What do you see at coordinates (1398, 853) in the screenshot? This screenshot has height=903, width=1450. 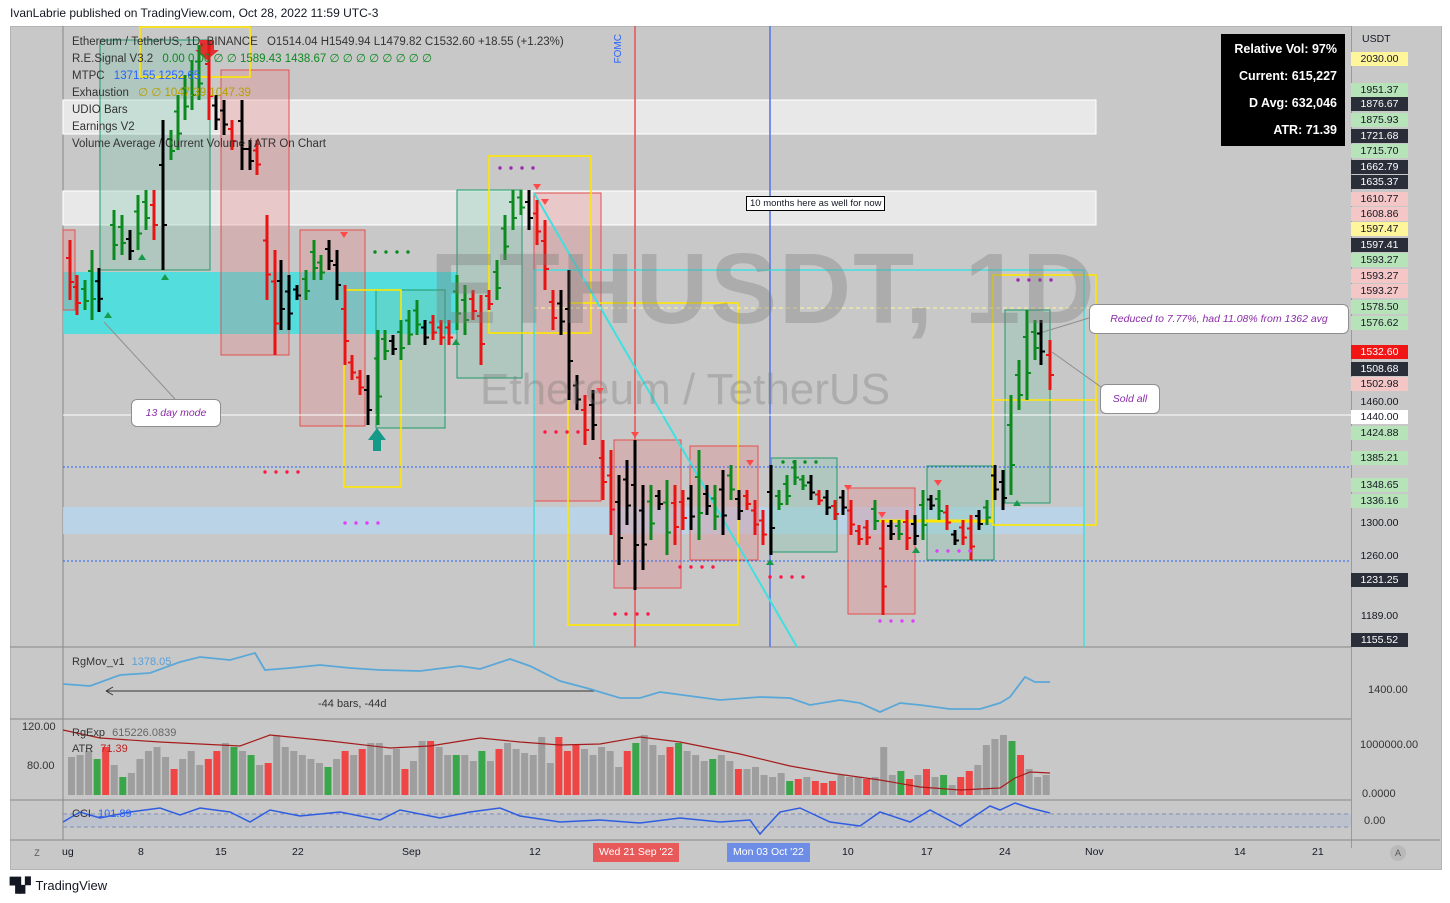 I see `auto-scale-button: A` at bounding box center [1398, 853].